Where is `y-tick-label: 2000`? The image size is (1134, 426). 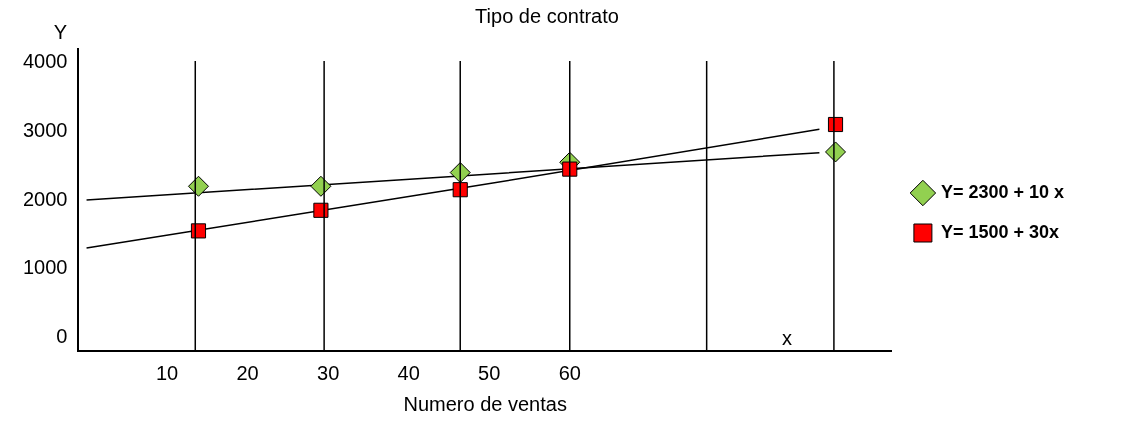 y-tick-label: 2000 is located at coordinates (45, 198).